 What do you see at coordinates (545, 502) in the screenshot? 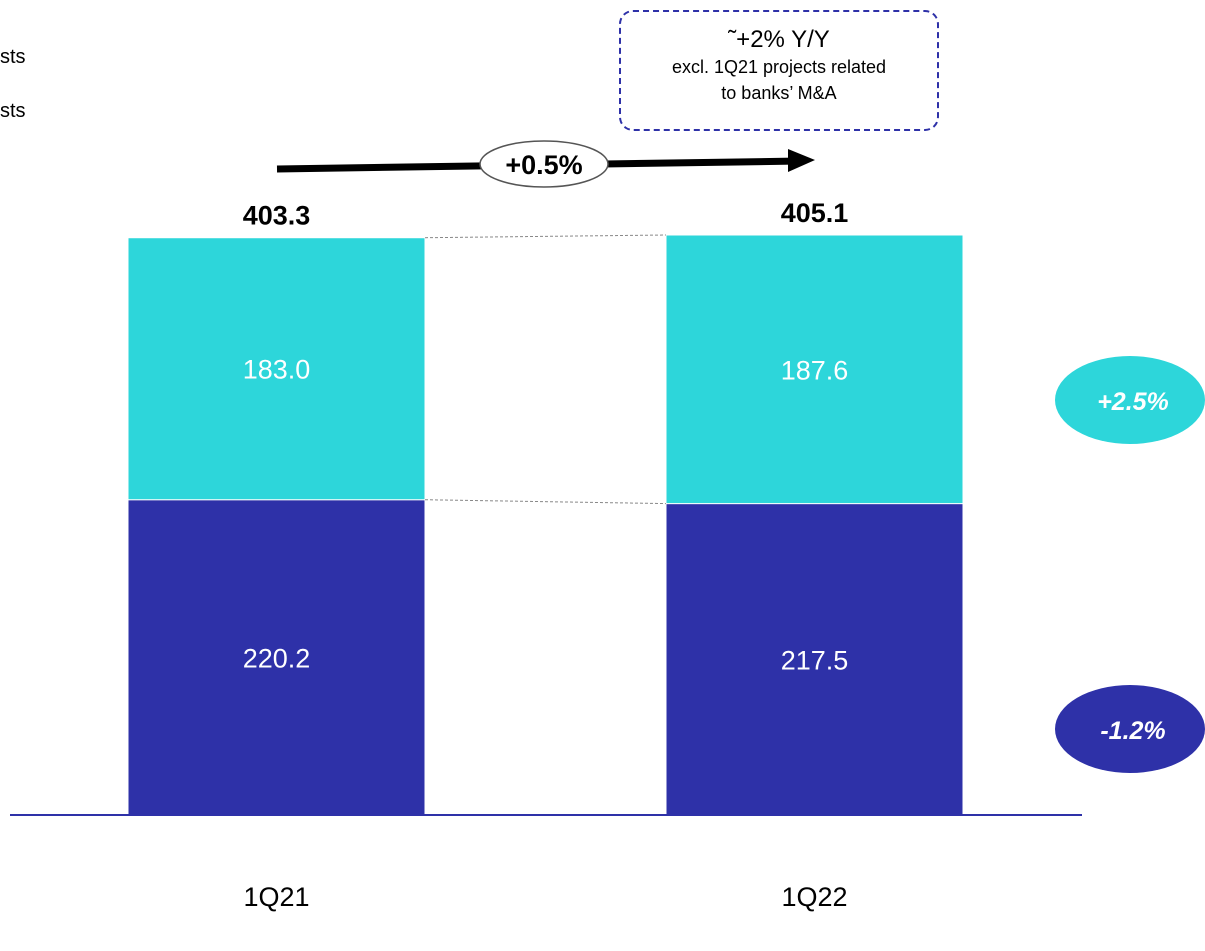
I see `connector-line-mid` at bounding box center [545, 502].